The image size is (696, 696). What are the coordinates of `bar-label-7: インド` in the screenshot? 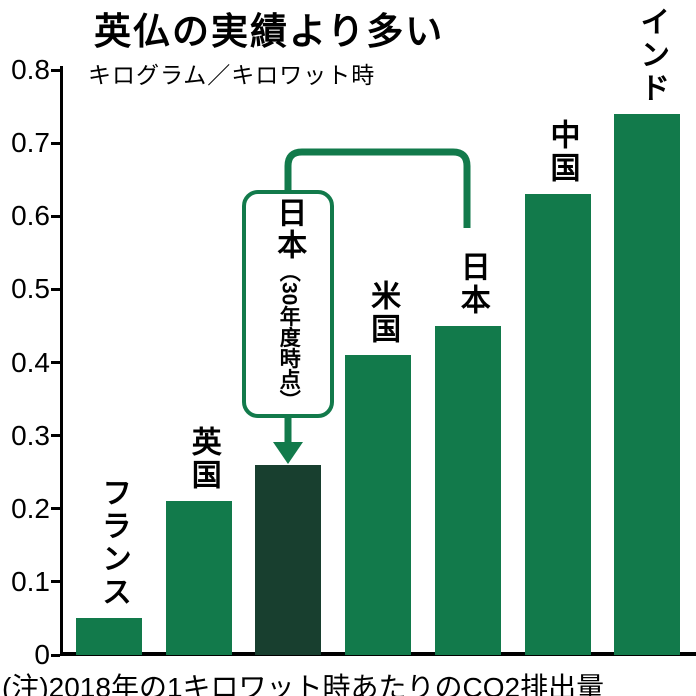 It's located at (652, 55).